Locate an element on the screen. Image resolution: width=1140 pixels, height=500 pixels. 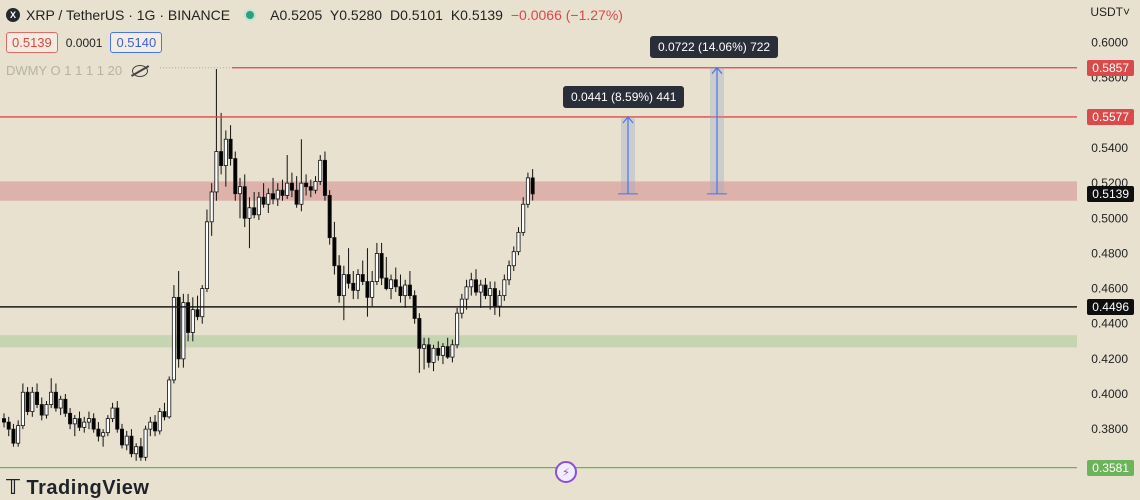
eye-hidden-icon is located at coordinates (140, 70).